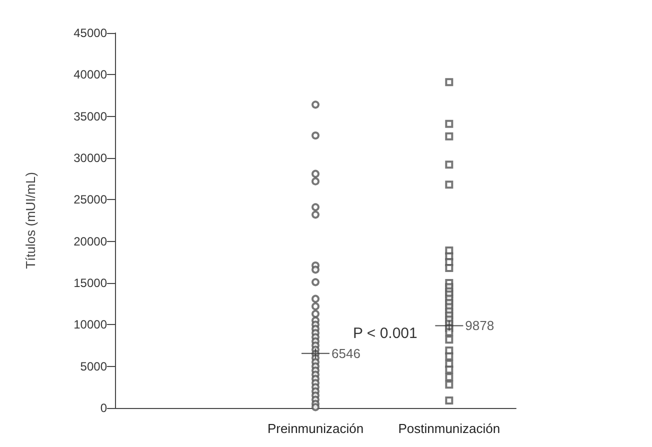  I want to click on annotation: P < 0.001, so click(385, 333).